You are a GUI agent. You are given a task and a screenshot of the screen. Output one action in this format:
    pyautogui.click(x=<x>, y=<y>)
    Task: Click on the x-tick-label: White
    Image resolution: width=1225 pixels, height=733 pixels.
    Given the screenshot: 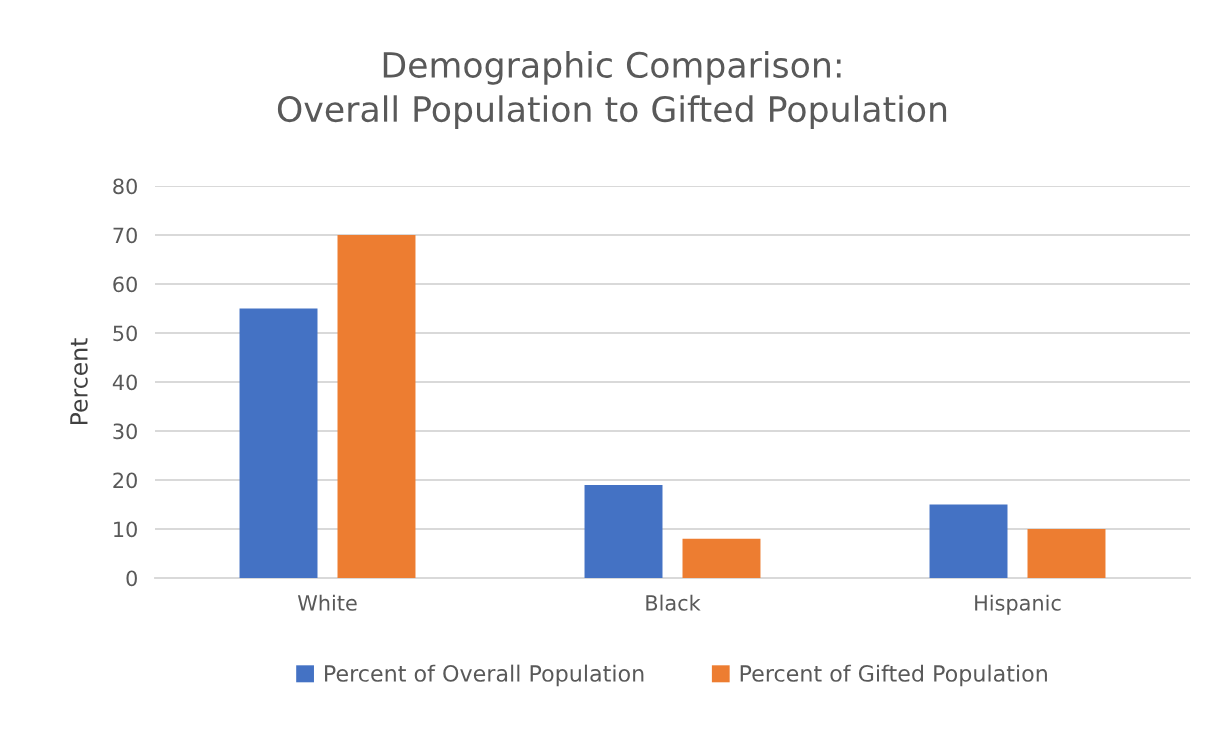 What is the action you would take?
    pyautogui.click(x=327, y=602)
    